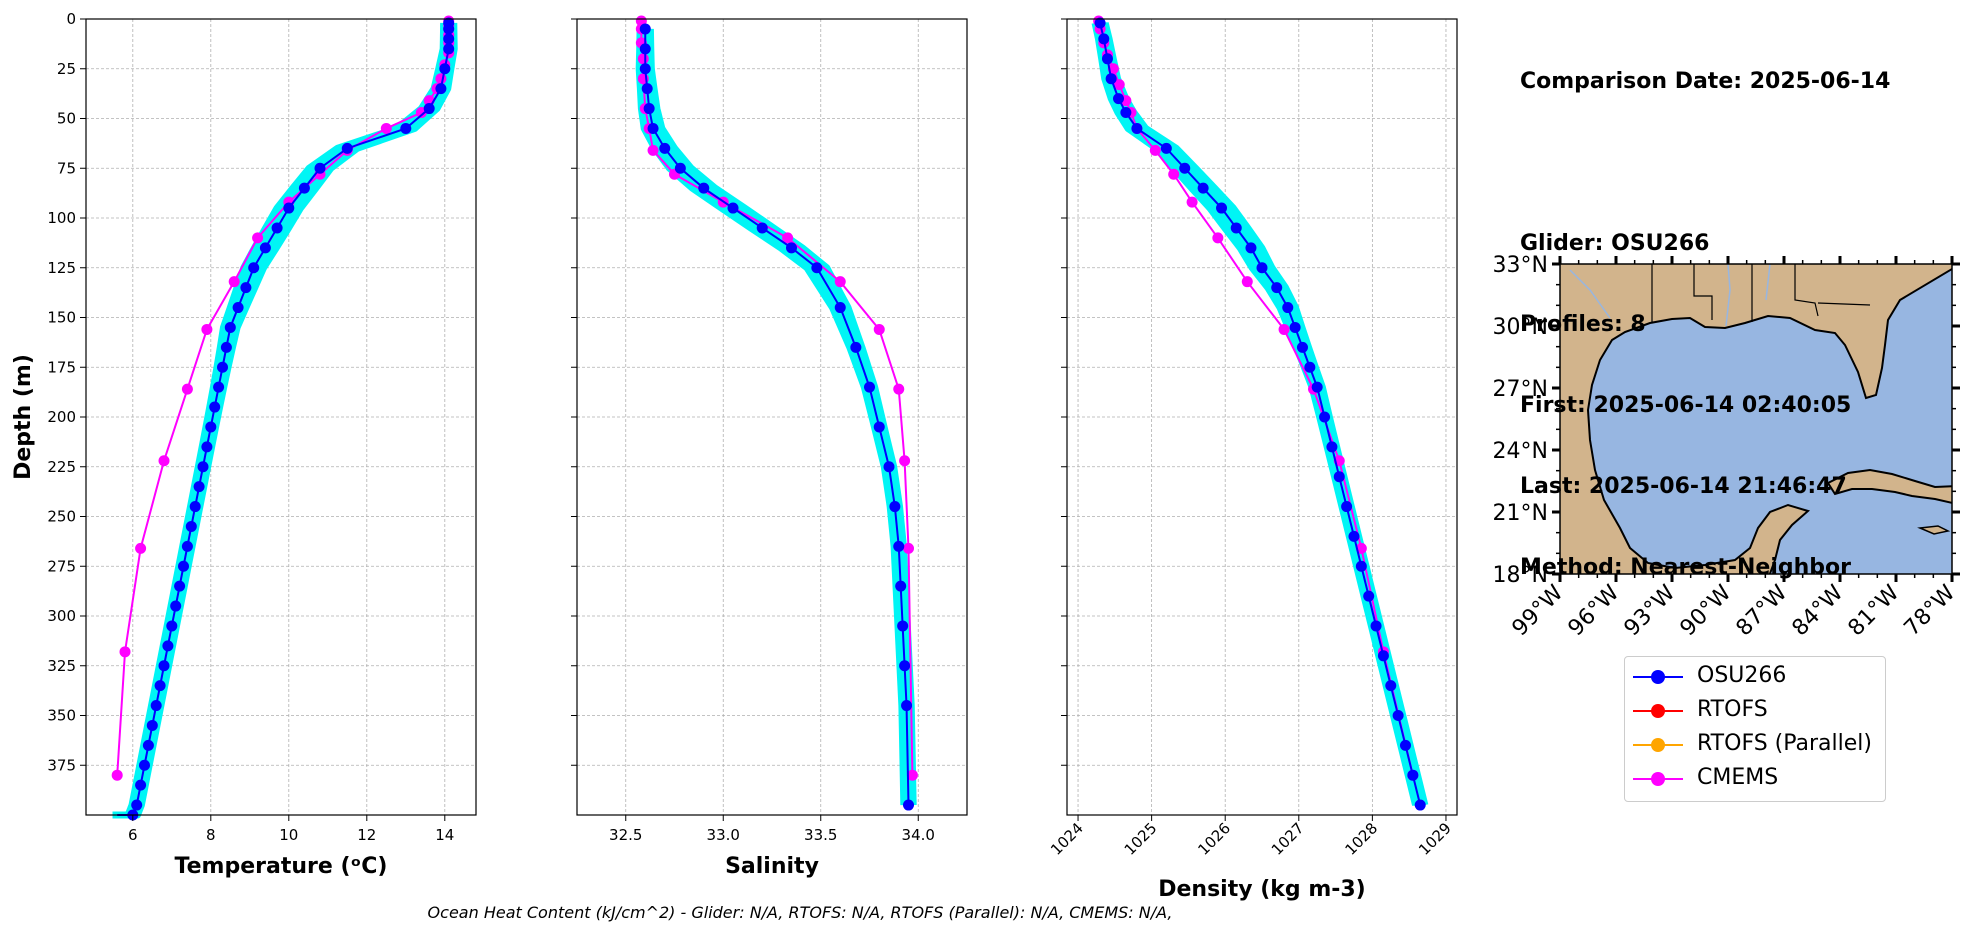 The image size is (1987, 934). Describe the element at coordinates (1520, 327) in the screenshot. I see `lat-tick-label: 30°N` at that location.